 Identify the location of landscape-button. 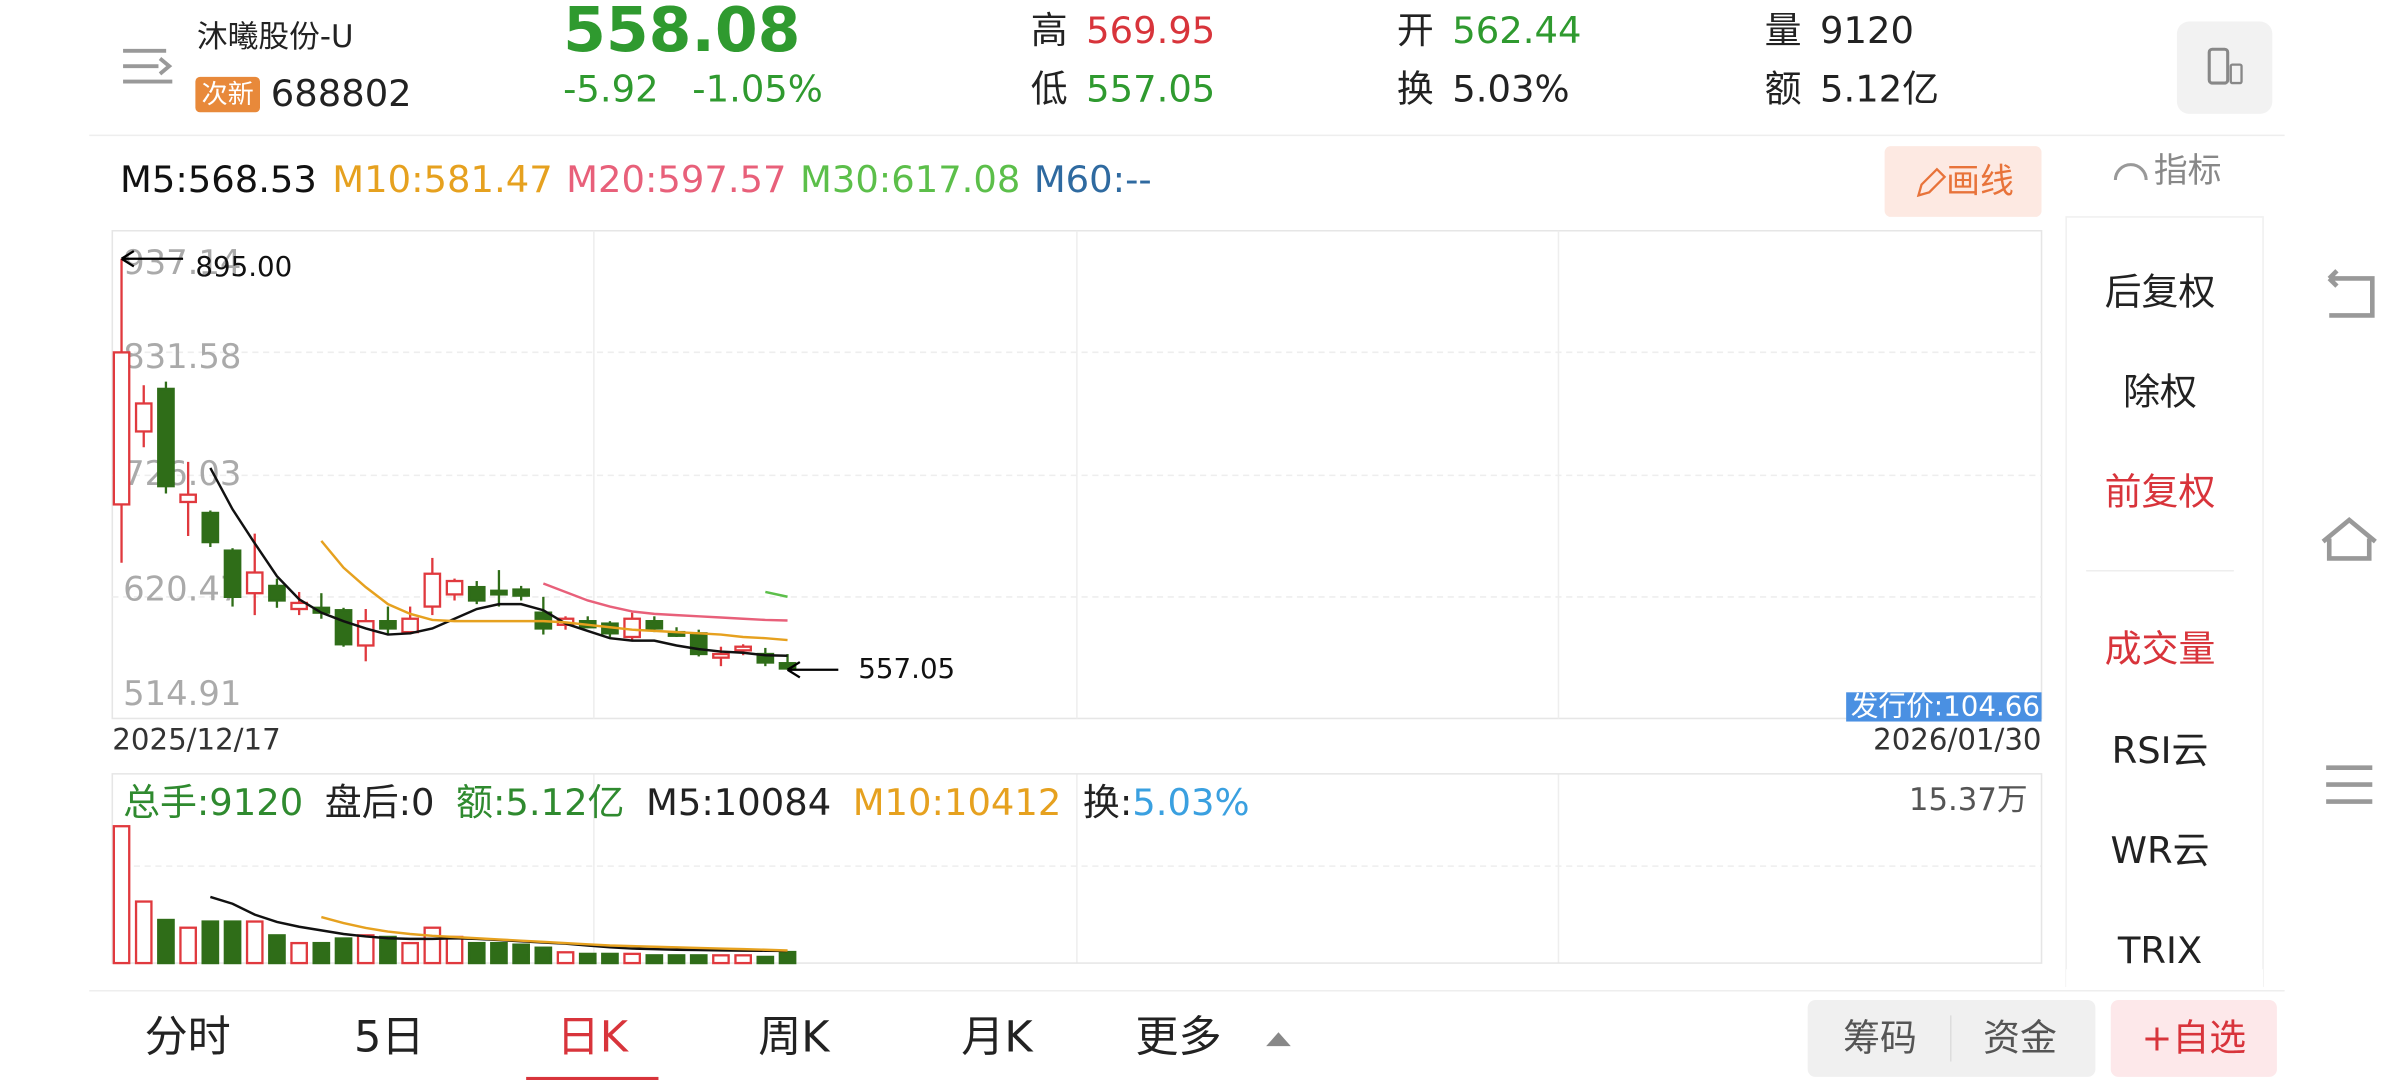
(2224, 67).